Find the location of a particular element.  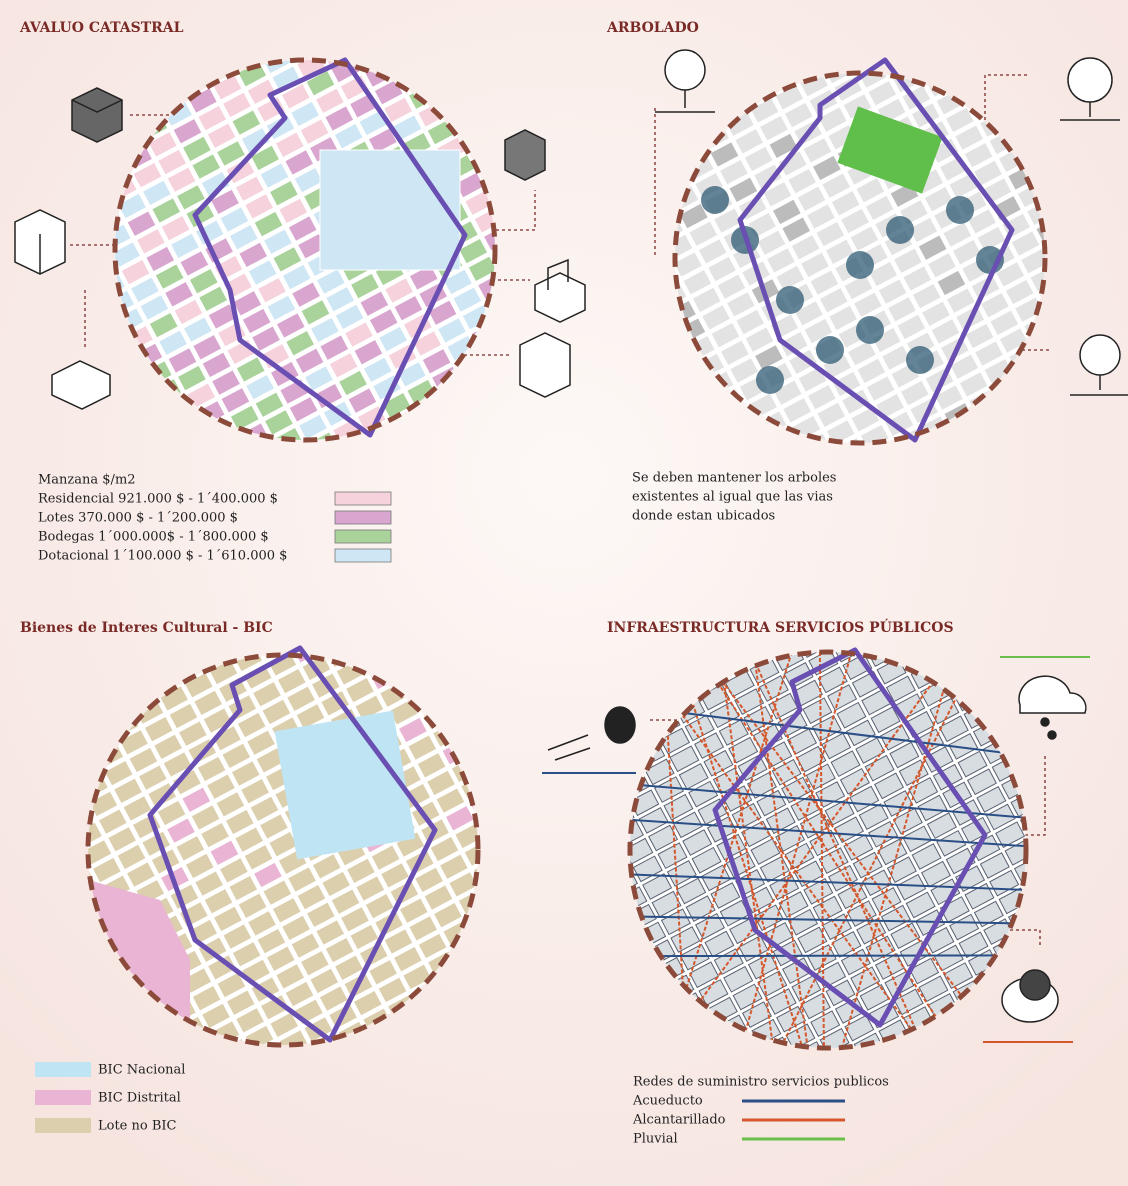

legend-label: Dotacional 1´100.000 $ - 1´610.000 $ is located at coordinates (162, 556).